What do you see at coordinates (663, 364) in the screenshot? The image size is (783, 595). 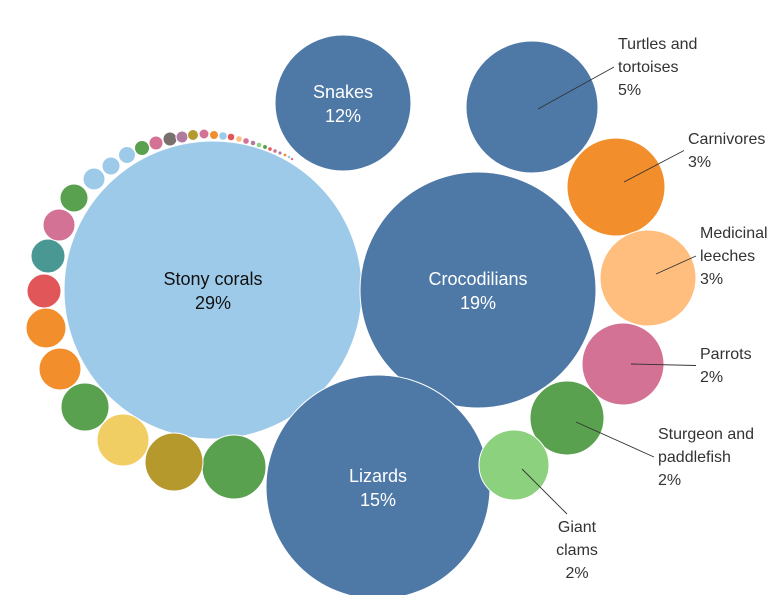 I see `label-parrots-leader-line` at bounding box center [663, 364].